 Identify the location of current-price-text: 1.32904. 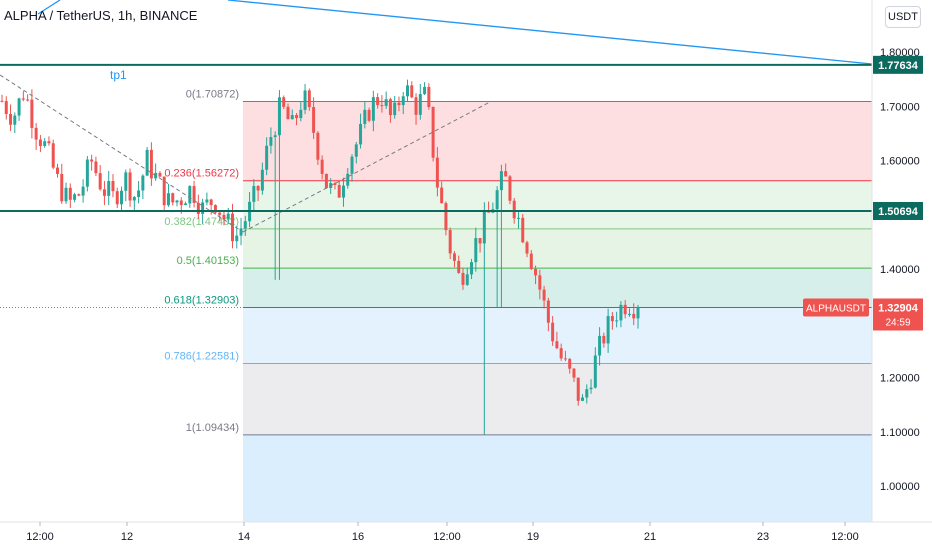
(898, 308).